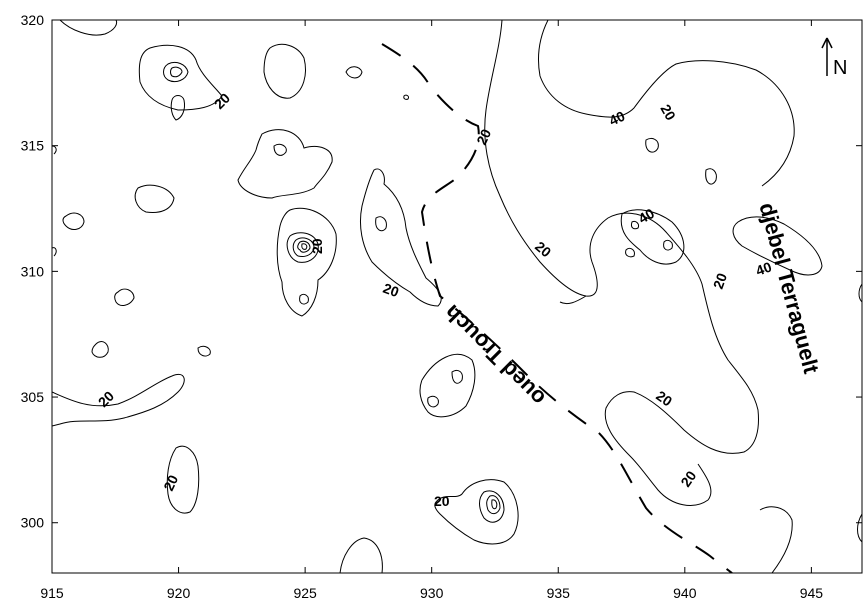 Image resolution: width=867 pixels, height=608 pixels. I want to click on y-tick-label: 305, so click(33, 397).